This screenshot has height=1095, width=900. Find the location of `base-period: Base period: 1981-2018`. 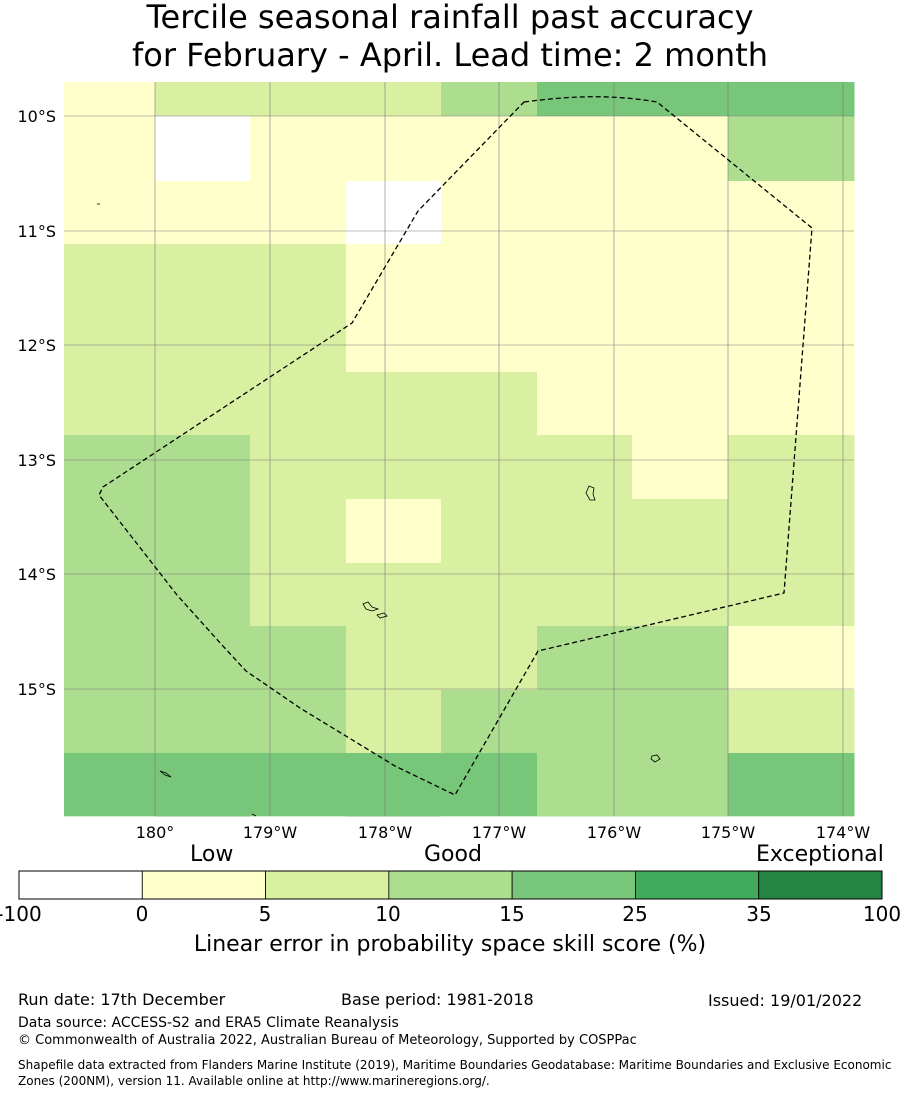

base-period: Base period: 1981-2018 is located at coordinates (437, 999).